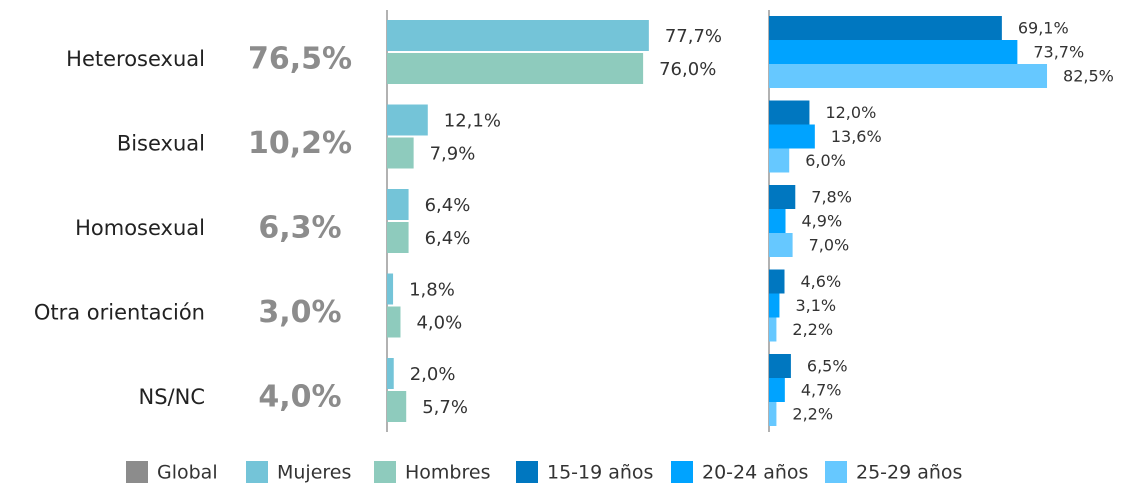 The height and width of the screenshot is (484, 1122). I want to click on value-label: 76,0%, so click(687, 69).